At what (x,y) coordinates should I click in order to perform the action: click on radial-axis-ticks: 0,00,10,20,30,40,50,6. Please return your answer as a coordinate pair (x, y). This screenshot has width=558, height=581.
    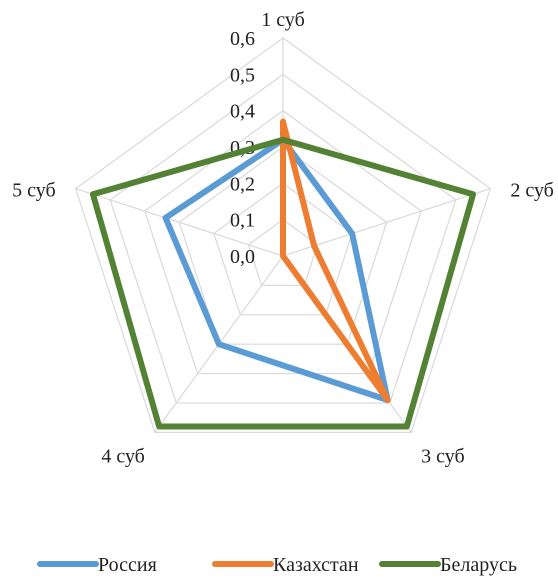
    Looking at the image, I should click on (242, 148).